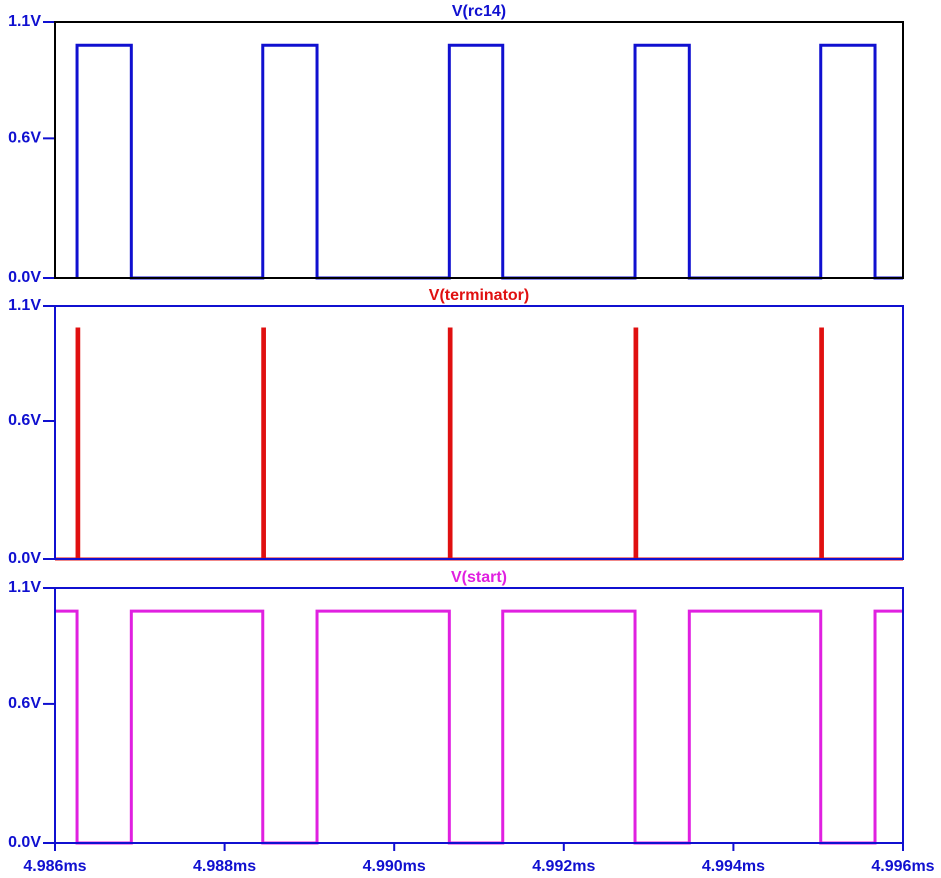 This screenshot has height=878, width=941. What do you see at coordinates (902, 866) in the screenshot?
I see `x-tick-label: 4.996ms` at bounding box center [902, 866].